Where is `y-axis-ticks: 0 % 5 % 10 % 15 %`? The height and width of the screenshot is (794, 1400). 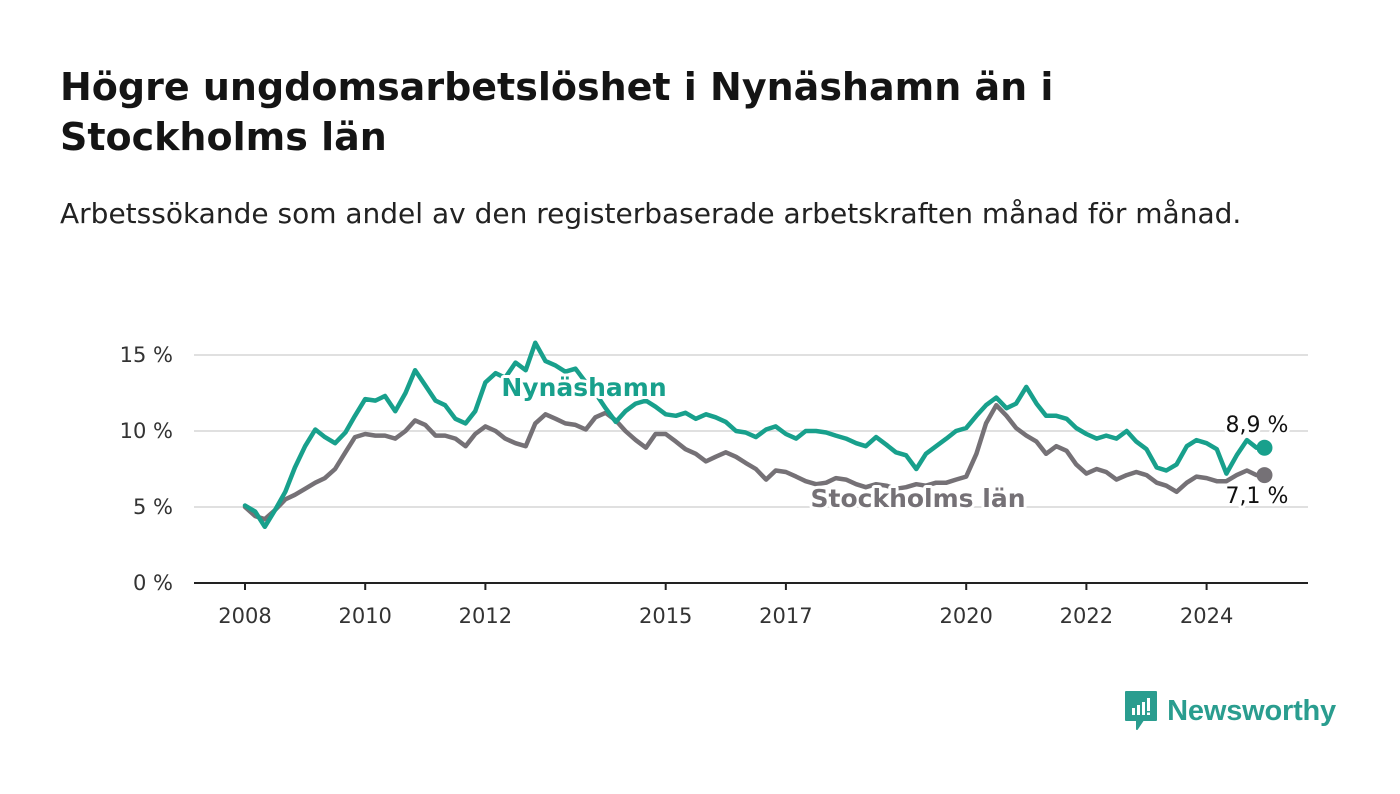 y-axis-ticks: 0 % 5 % 10 % 15 % is located at coordinates (146, 469).